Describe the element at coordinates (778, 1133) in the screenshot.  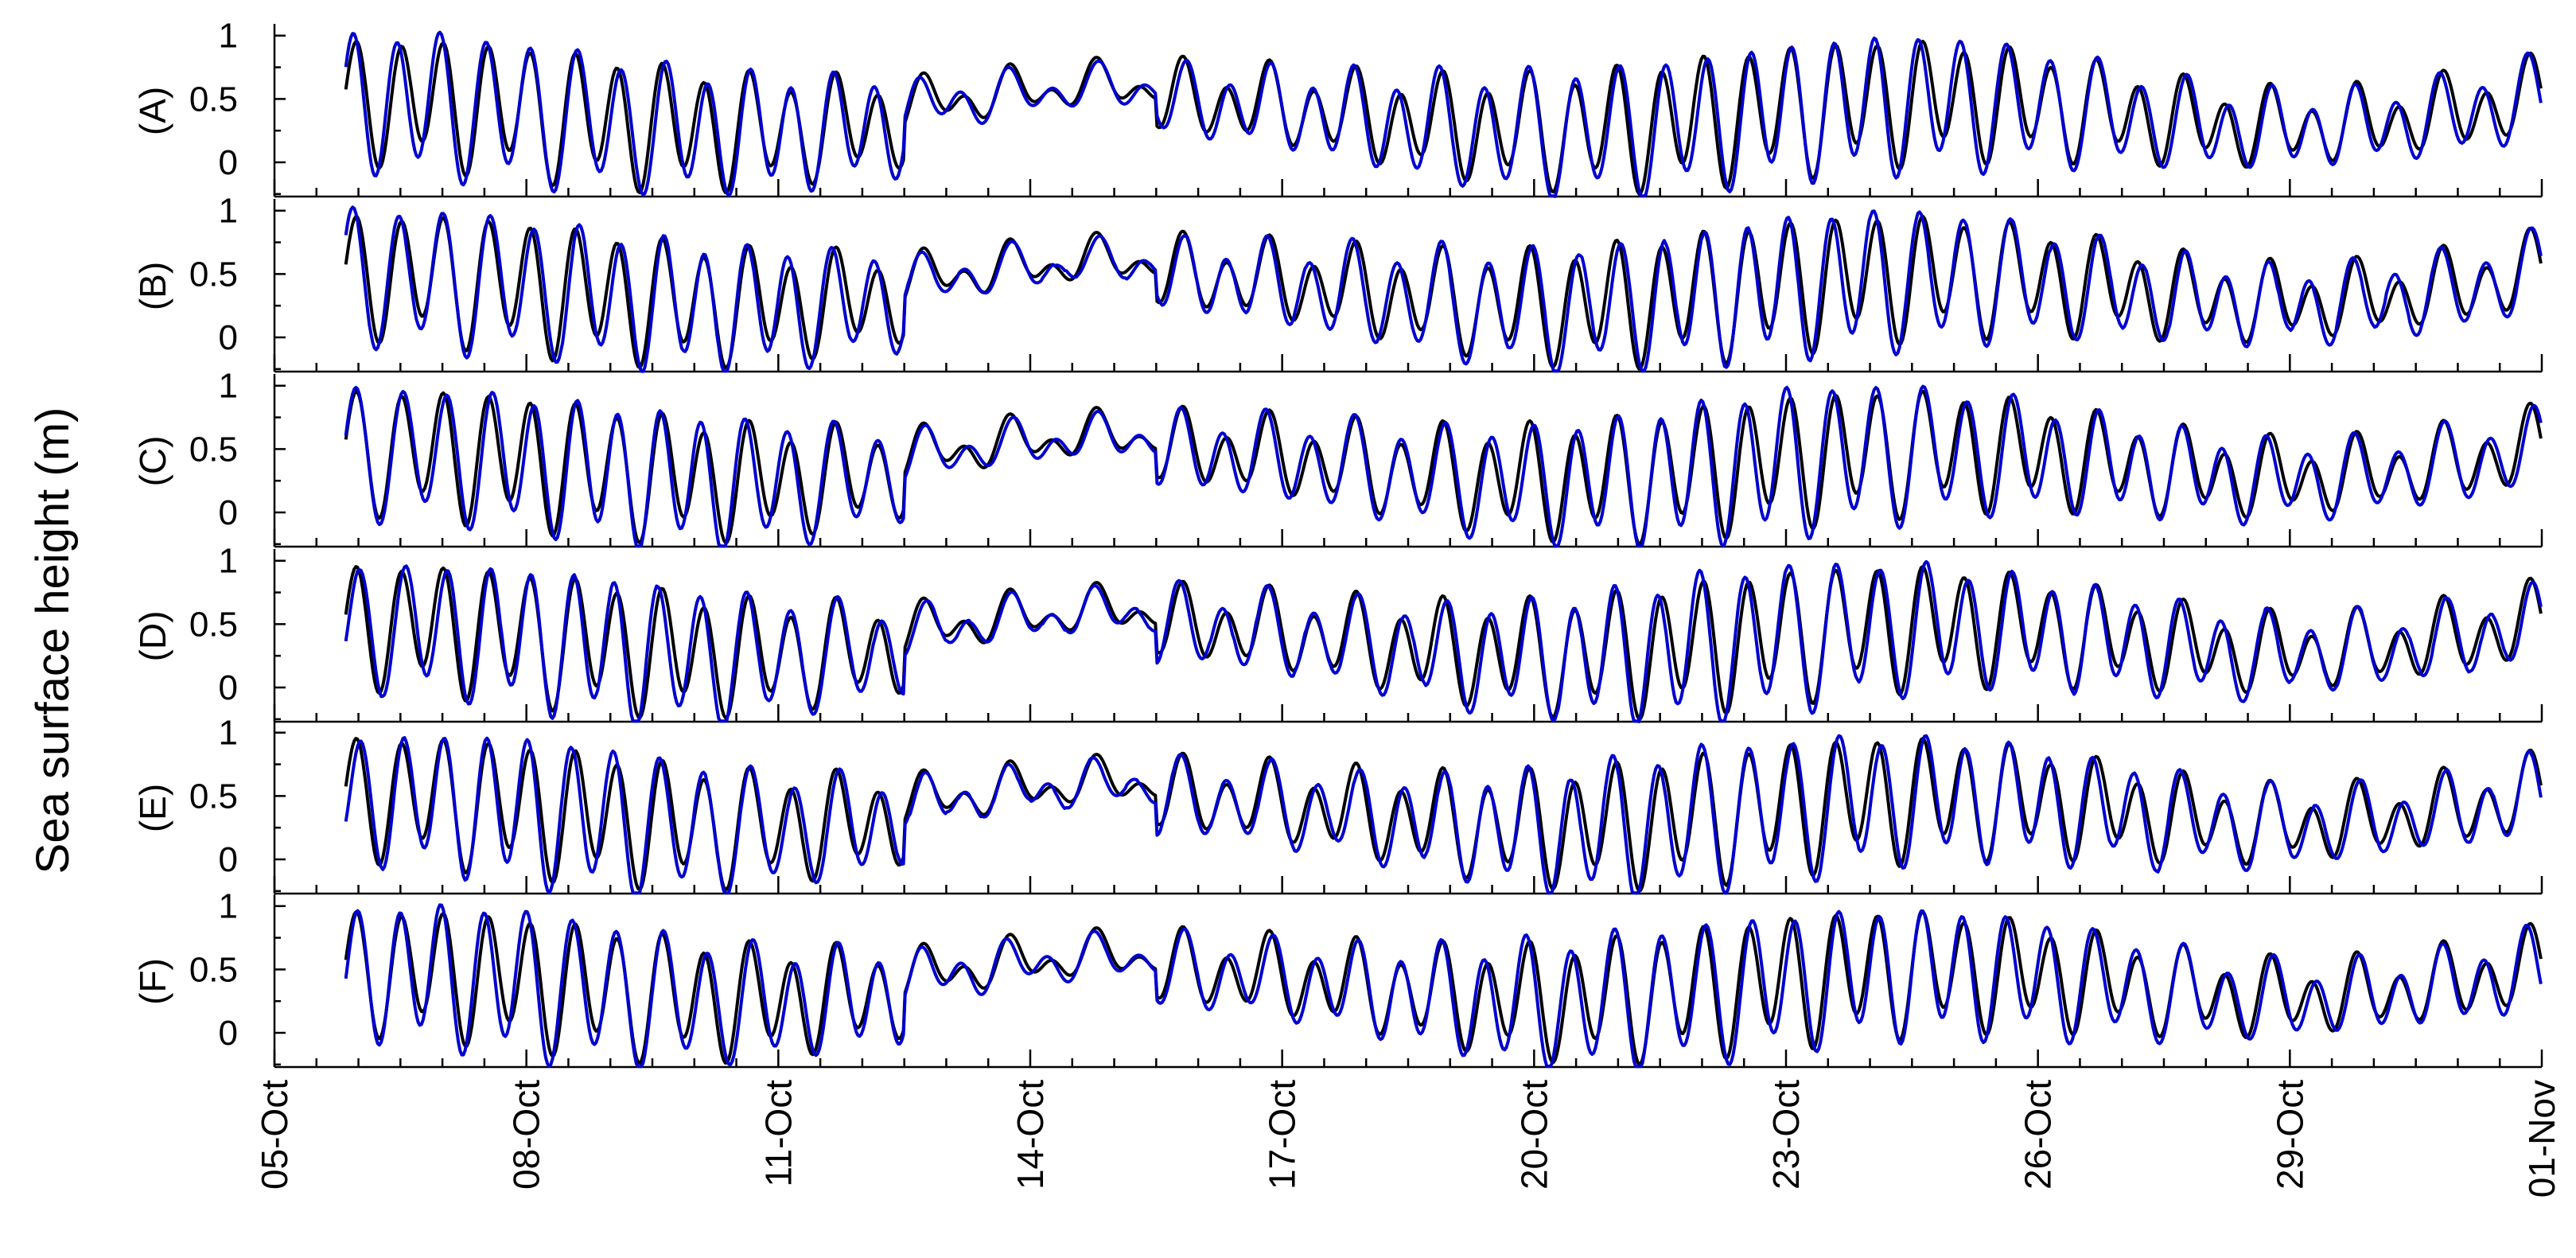
I see `x-tick-label: 11-Oct` at that location.